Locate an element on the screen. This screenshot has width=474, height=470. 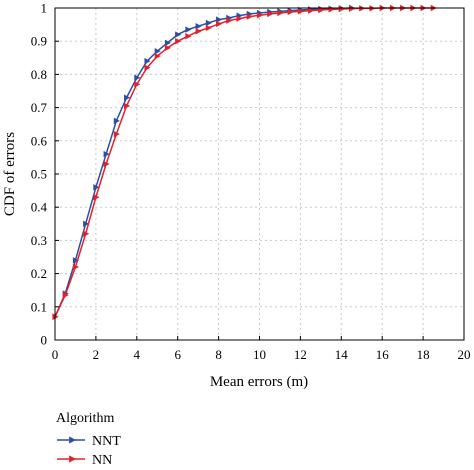
legend-title: Algorithm is located at coordinates (85, 418).